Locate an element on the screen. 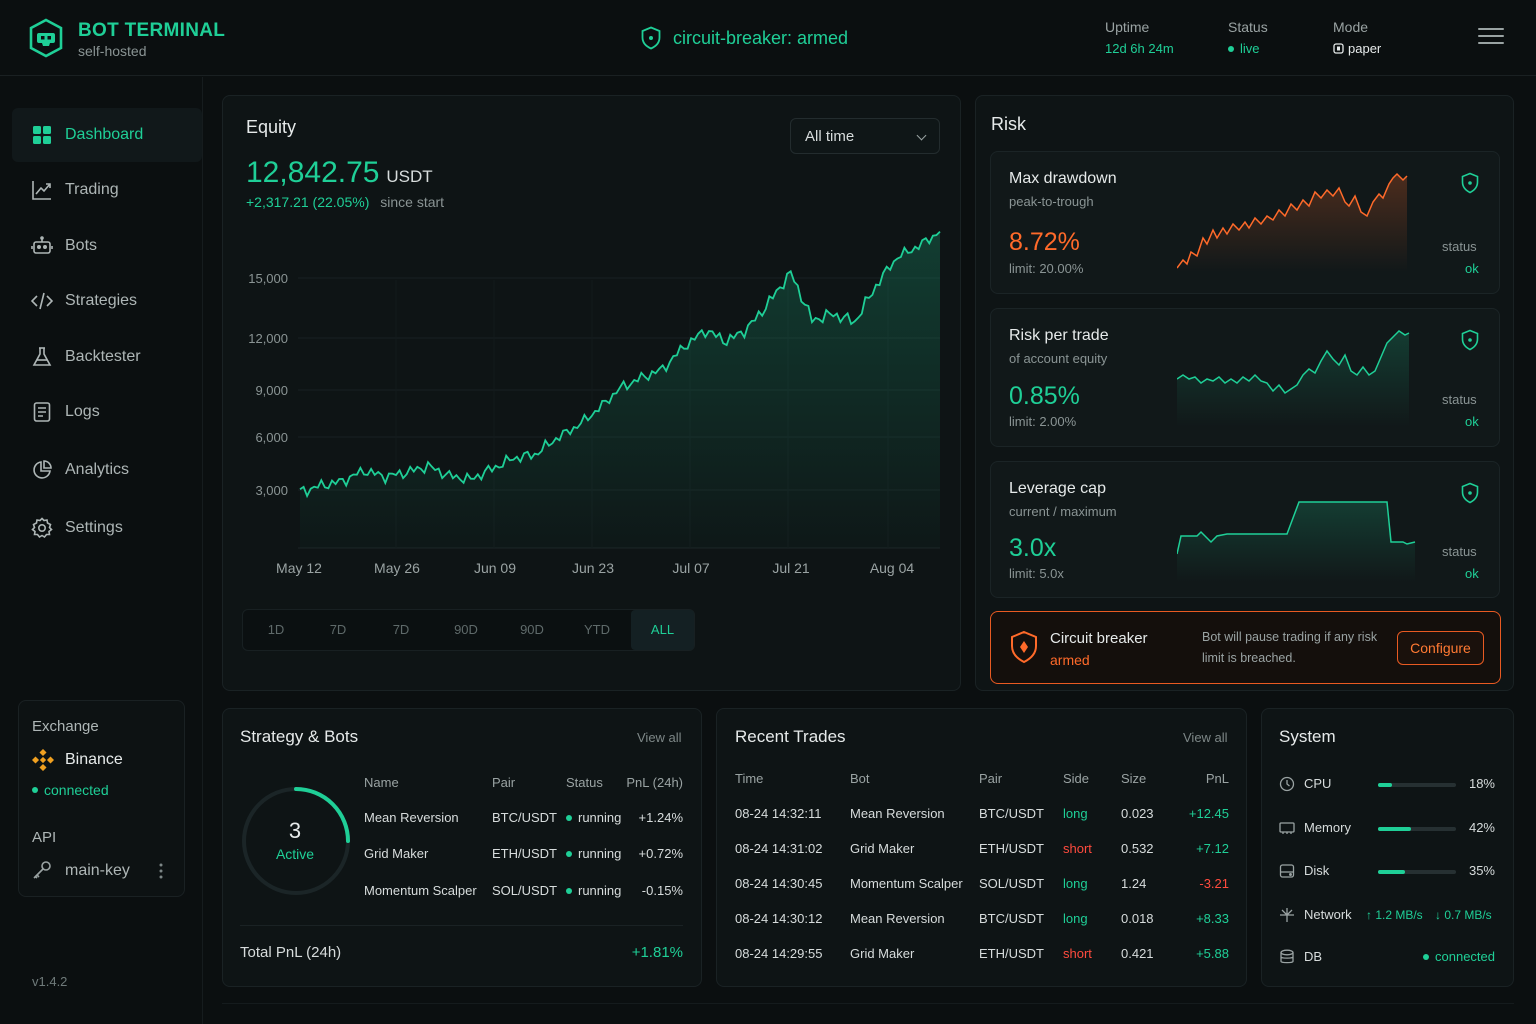 This screenshot has height=1024, width=1536. equity-change-suffix: since start is located at coordinates (412, 202).